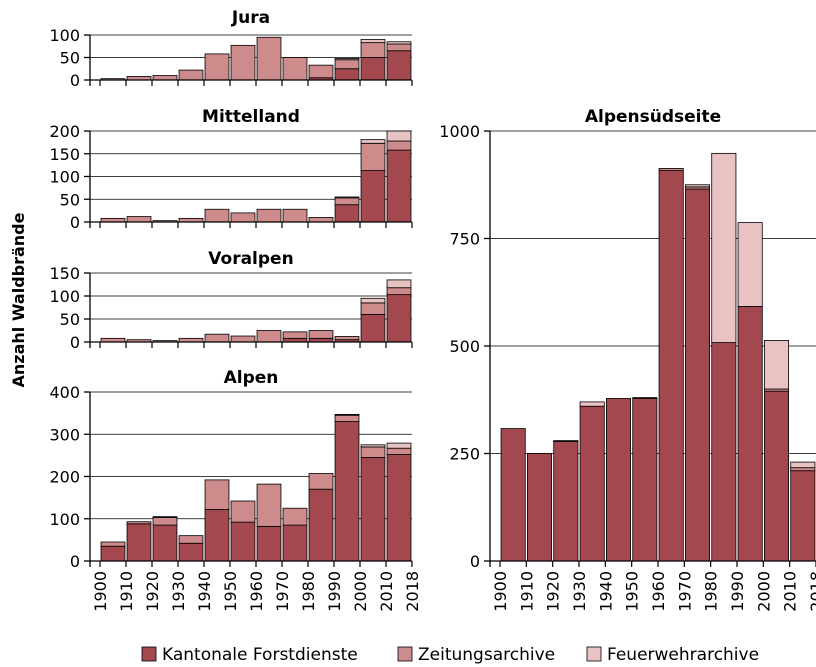 This screenshot has width=816, height=667. I want to click on y-tick-label: 400, so click(64, 392).